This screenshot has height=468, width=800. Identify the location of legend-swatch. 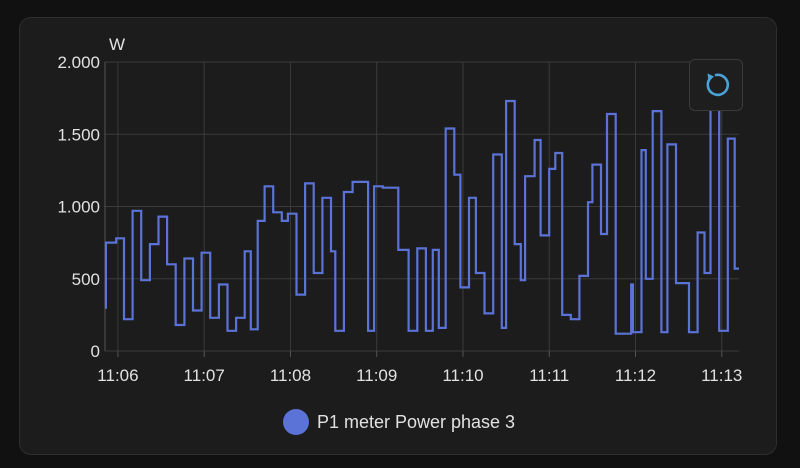
(295, 422).